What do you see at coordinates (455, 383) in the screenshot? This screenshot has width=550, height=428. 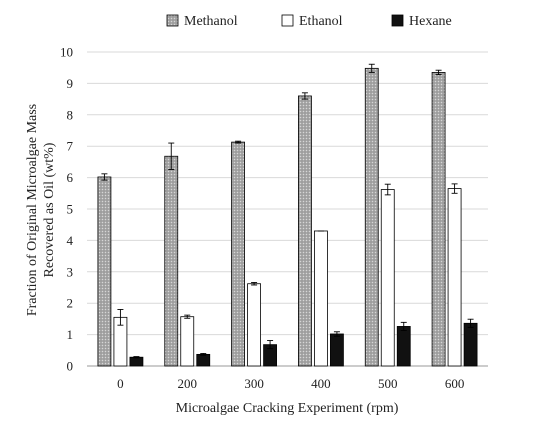 I see `x-tick-label: 600` at bounding box center [455, 383].